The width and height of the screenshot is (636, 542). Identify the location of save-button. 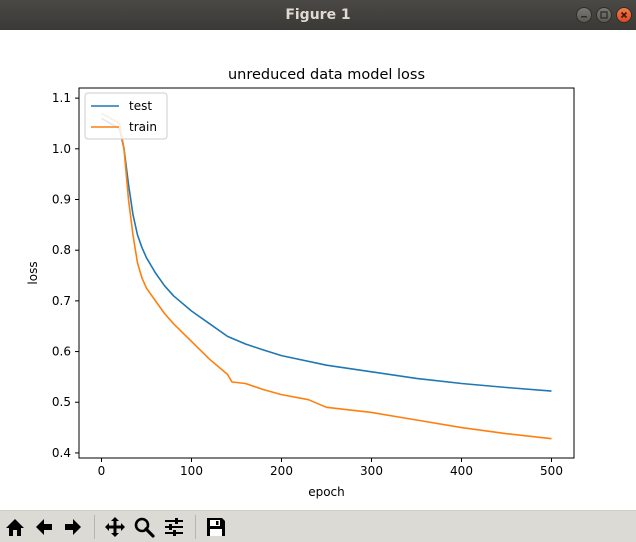
(216, 527).